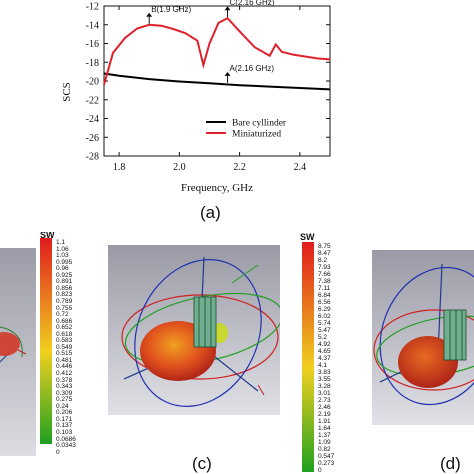 The height and width of the screenshot is (474, 474). Describe the element at coordinates (64, 288) in the screenshot. I see `scale-value-left: 0.856` at that location.